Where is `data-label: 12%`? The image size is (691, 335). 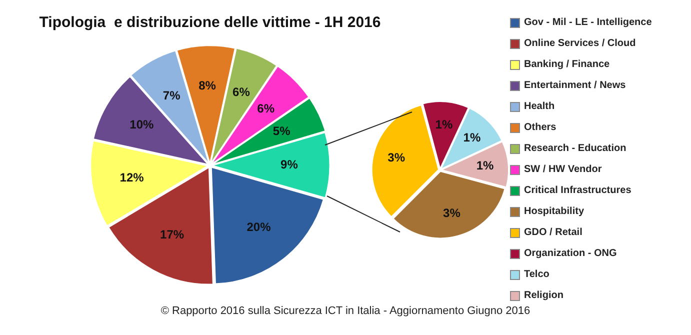 data-label: 12% is located at coordinates (132, 177).